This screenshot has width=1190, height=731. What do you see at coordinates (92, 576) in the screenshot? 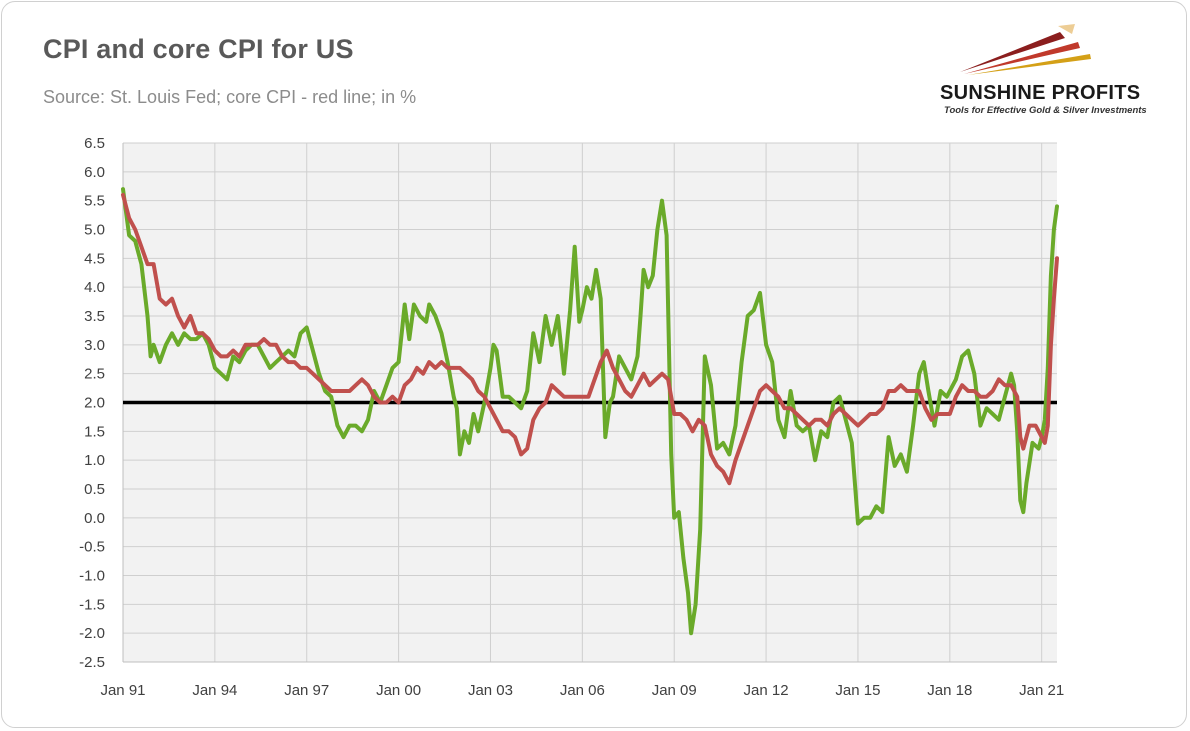
I see `y-tick-label: -1.0` at bounding box center [92, 576].